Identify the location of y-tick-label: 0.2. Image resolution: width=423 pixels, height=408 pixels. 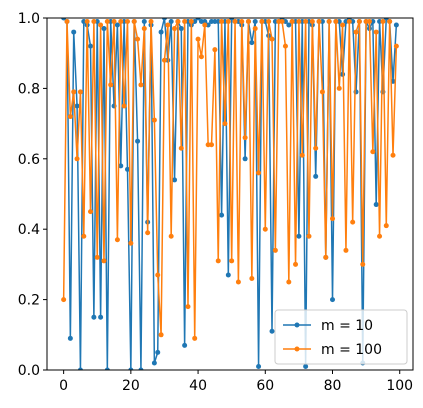
(29, 301).